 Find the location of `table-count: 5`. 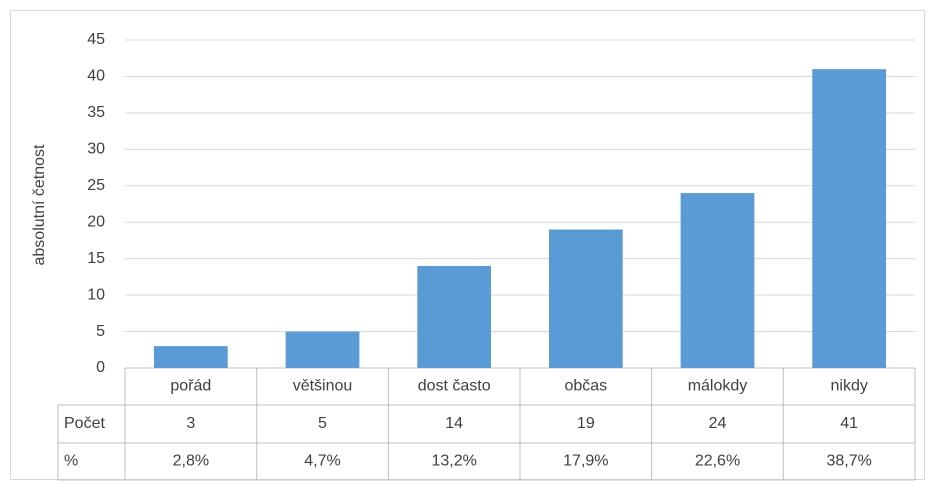

table-count: 5 is located at coordinates (322, 423).